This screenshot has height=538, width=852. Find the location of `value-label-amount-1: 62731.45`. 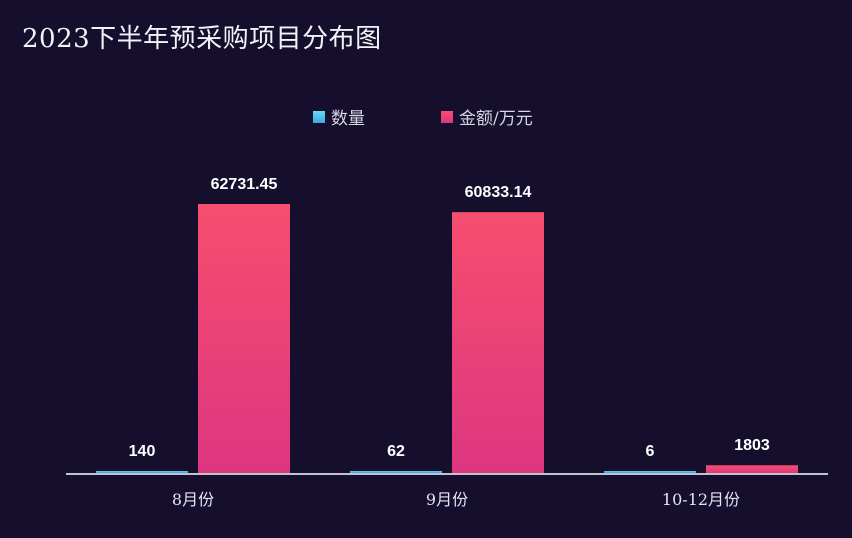

value-label-amount-1: 62731.45 is located at coordinates (244, 184).